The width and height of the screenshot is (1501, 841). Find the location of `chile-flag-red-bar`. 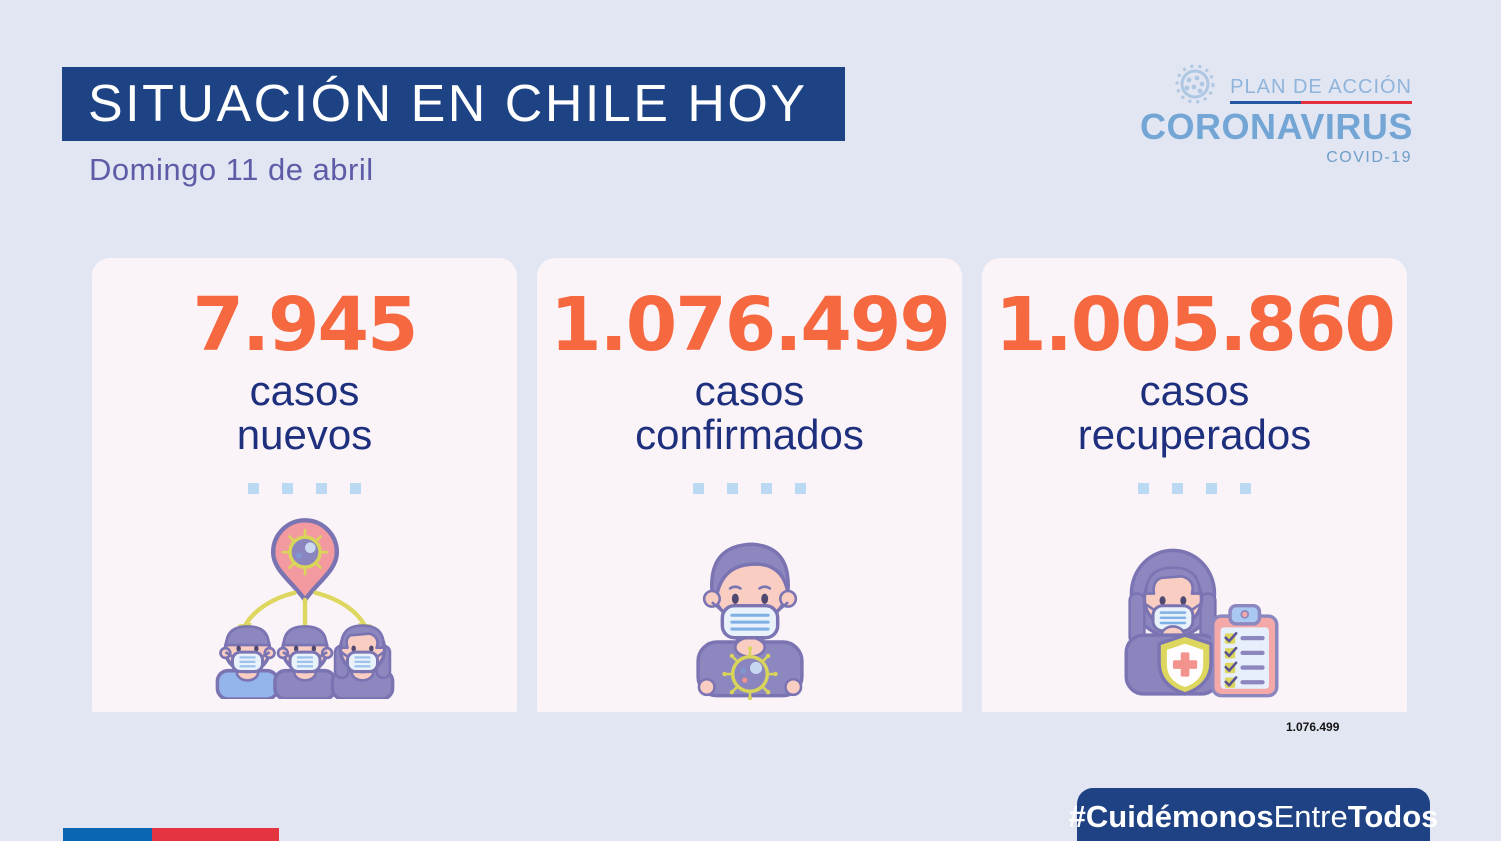

chile-flag-red-bar is located at coordinates (215, 834).